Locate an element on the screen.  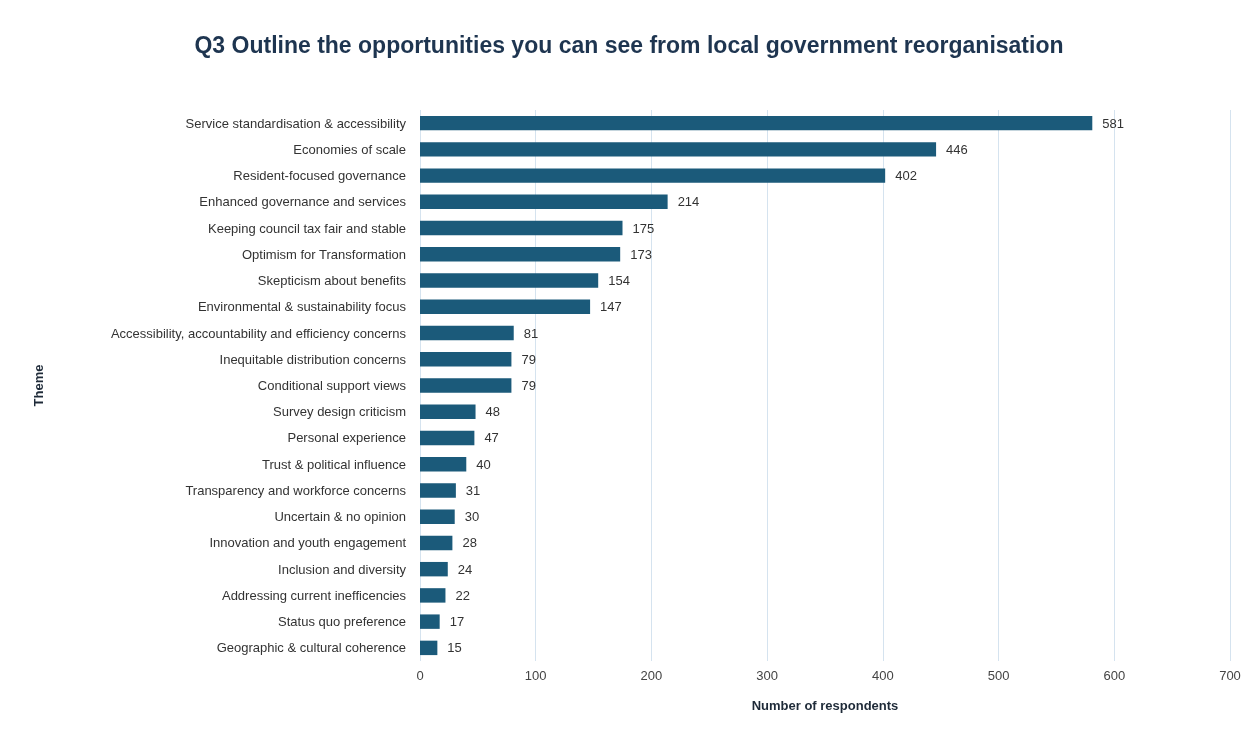
y-tick-label: Transparency and workforce concerns is located at coordinates (296, 490).